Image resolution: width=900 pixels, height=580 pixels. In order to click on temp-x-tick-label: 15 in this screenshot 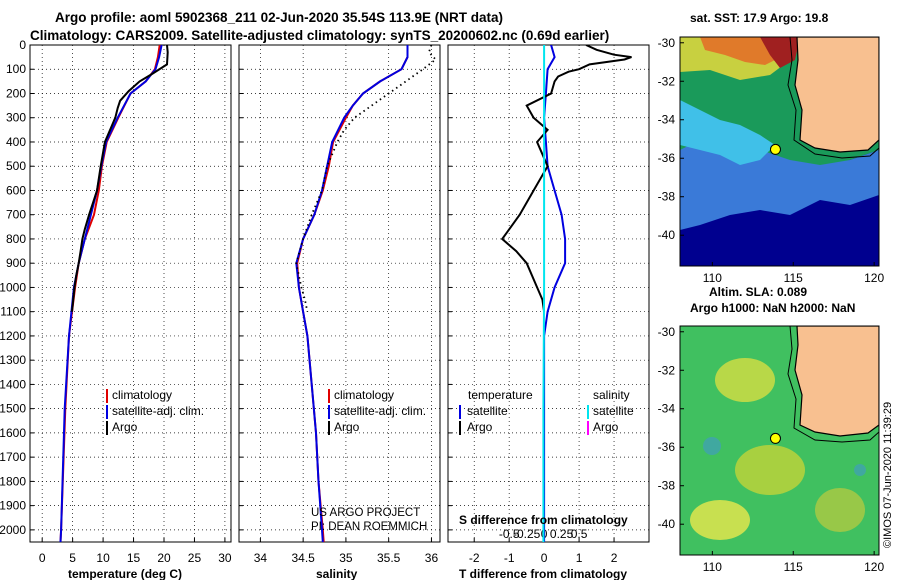, I will do `click(134, 558)`.